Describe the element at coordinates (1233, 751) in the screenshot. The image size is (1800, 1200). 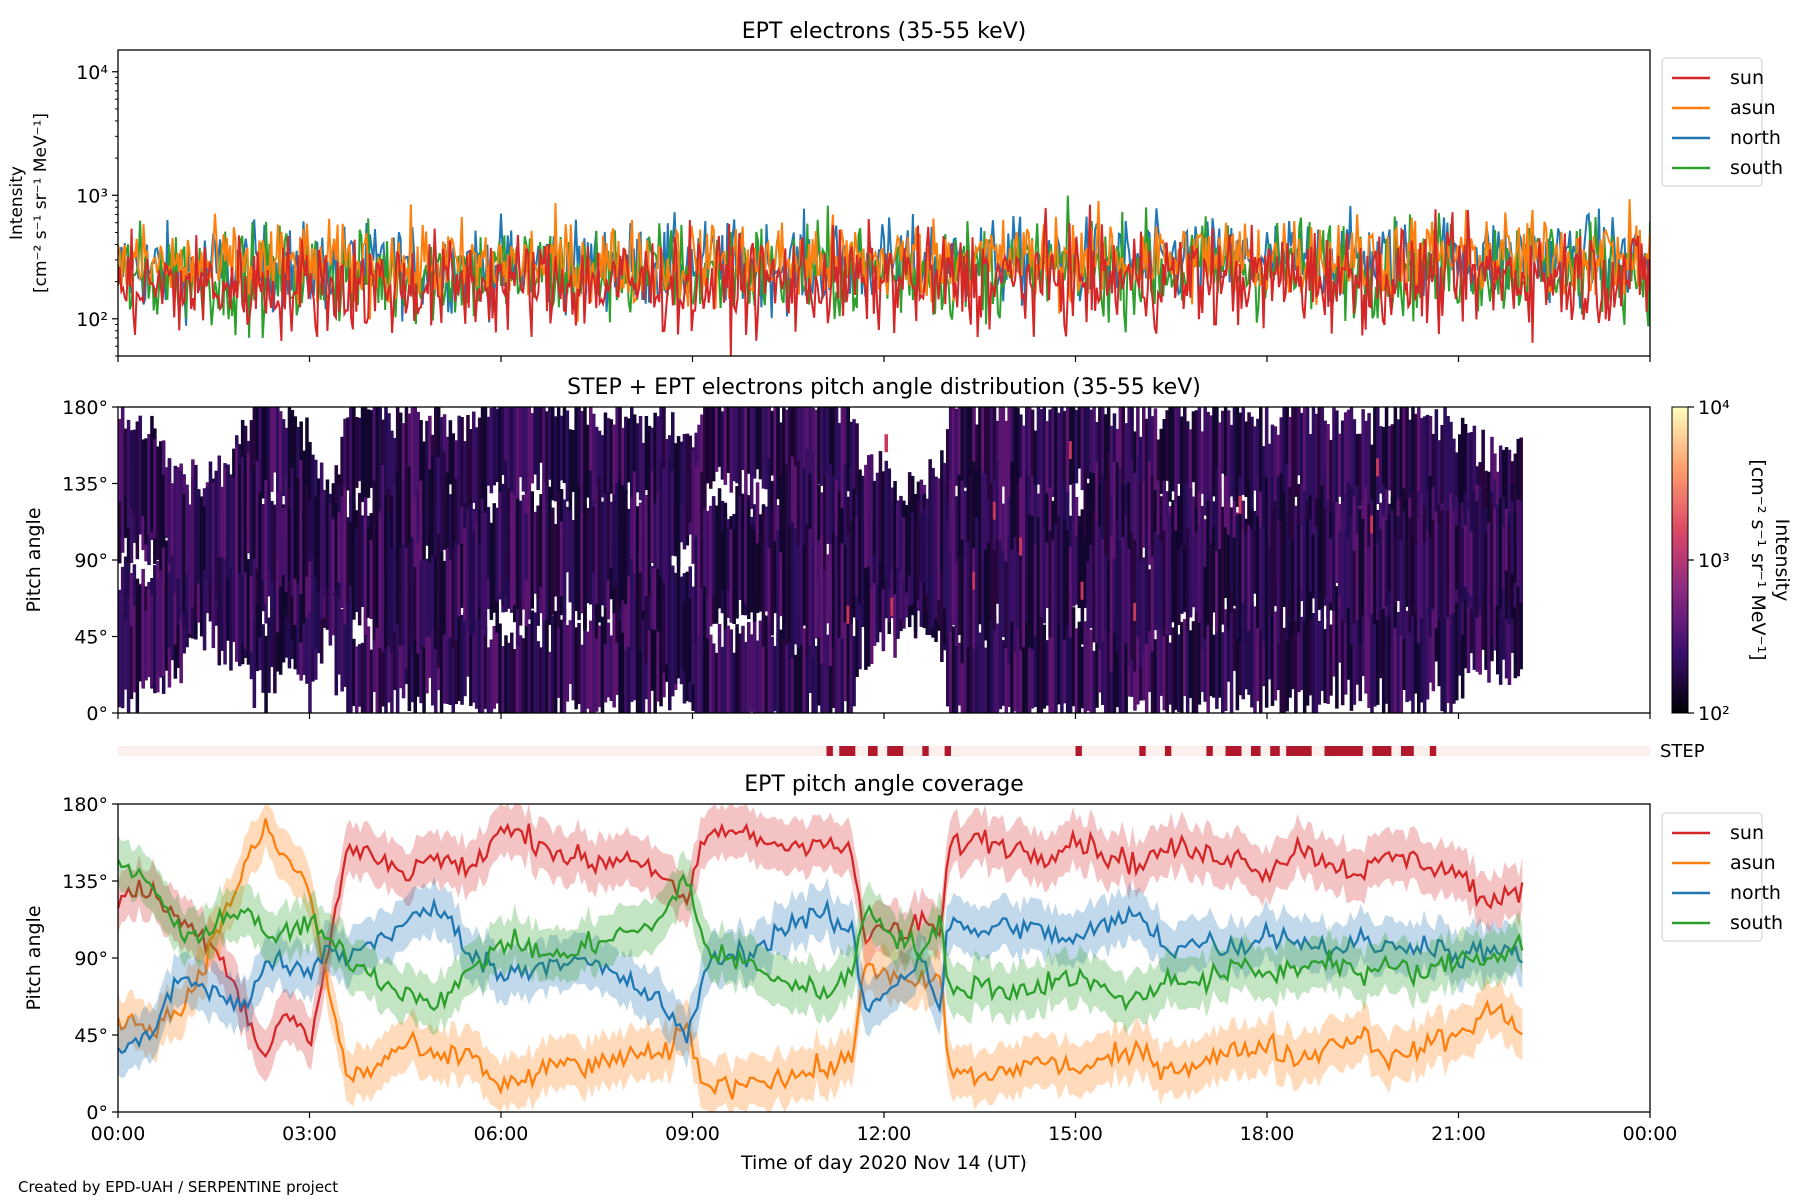
I see `step-interval` at that location.